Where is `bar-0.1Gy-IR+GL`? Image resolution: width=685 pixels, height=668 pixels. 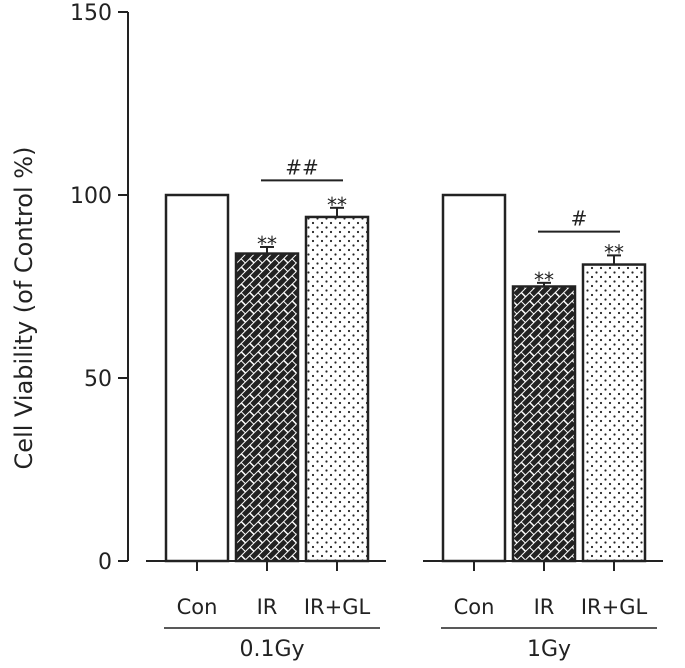 bar-0.1Gy-IR+GL is located at coordinates (337, 389).